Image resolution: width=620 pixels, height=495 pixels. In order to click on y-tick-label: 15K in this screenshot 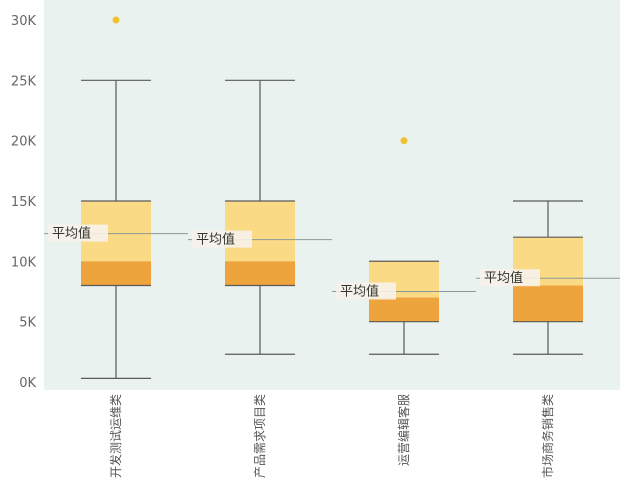, I will do `click(24, 202)`.